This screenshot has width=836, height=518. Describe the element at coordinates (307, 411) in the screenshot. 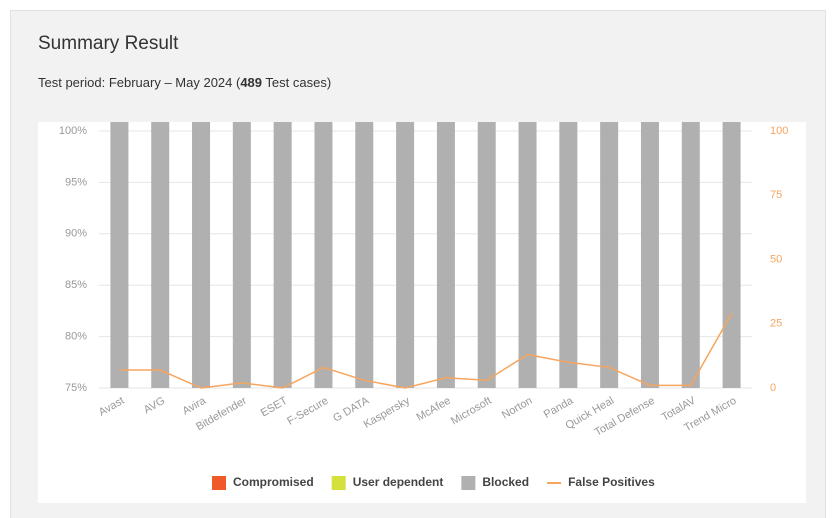

I see `x-tick-label: F-Secure` at that location.